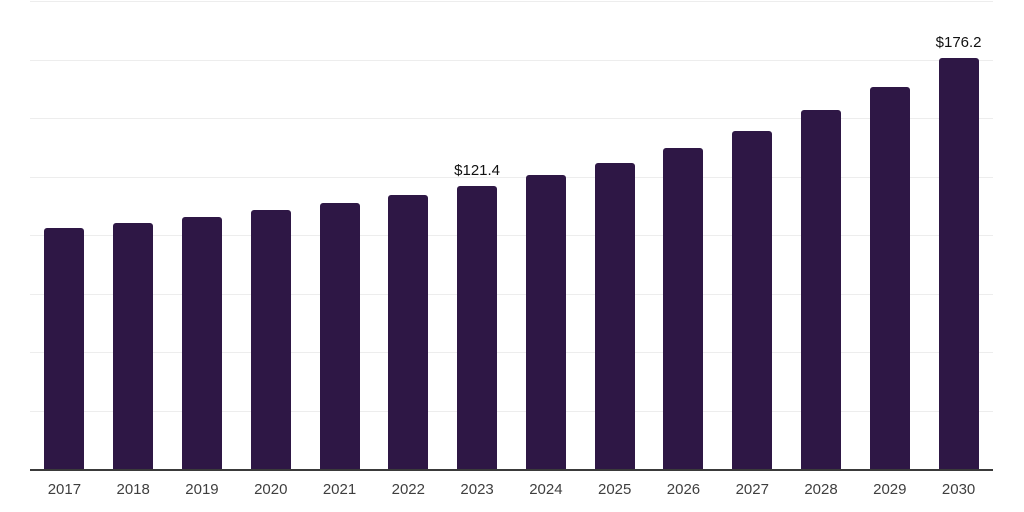  Describe the element at coordinates (202, 489) in the screenshot. I see `x-tick-label-2019: 2019` at that location.